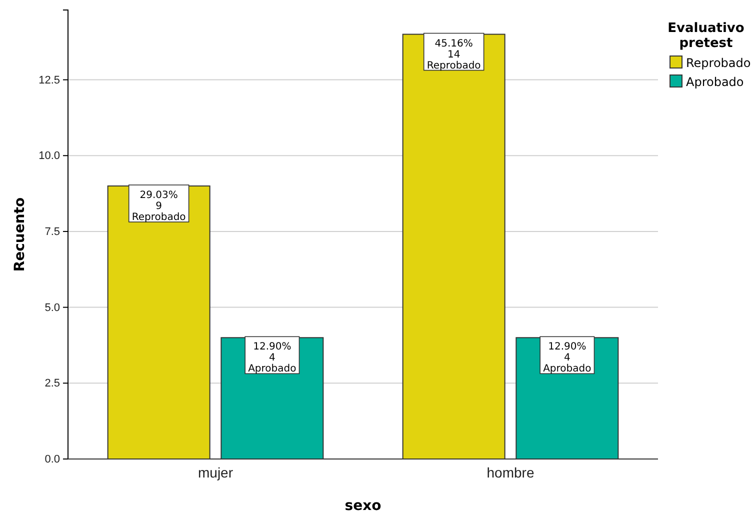 The height and width of the screenshot is (517, 752). Describe the element at coordinates (52, 232) in the screenshot. I see `y-tick-label: 7.5` at that location.